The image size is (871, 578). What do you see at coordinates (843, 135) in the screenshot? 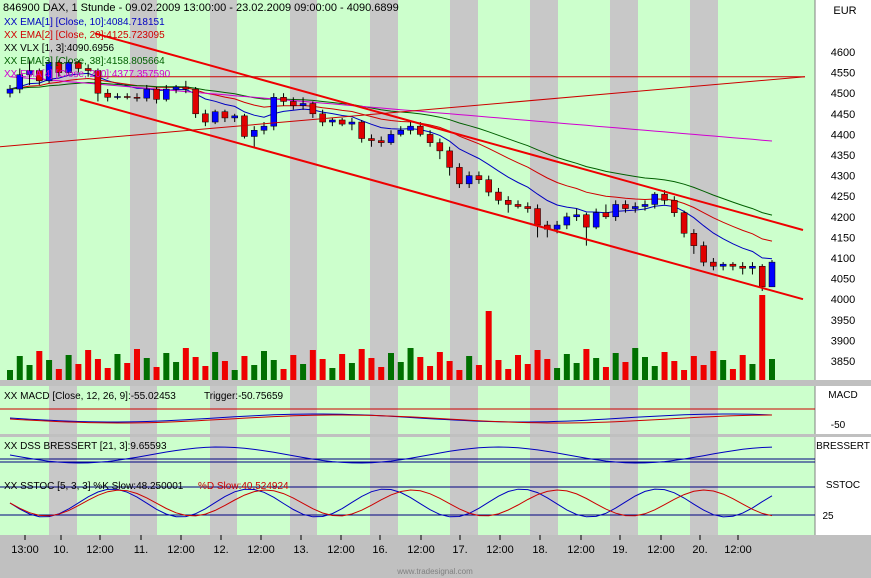
I see `price-tick-label: 4400` at bounding box center [843, 135].